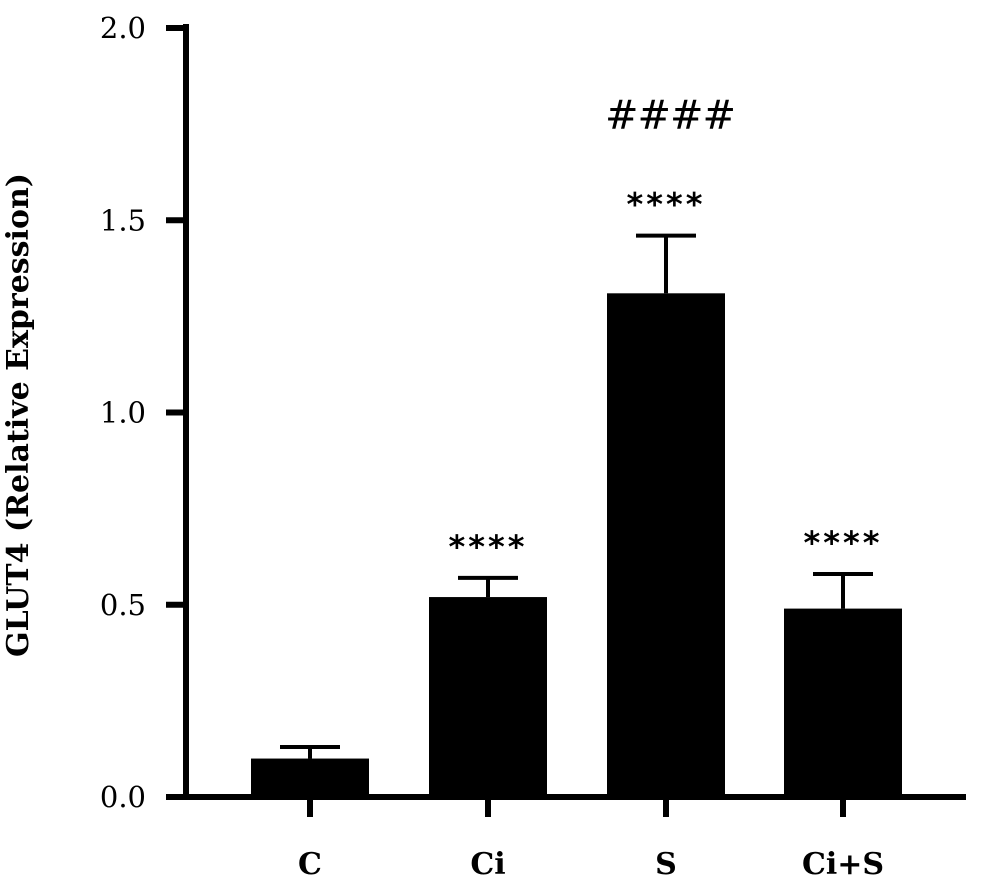 The width and height of the screenshot is (1000, 886). Describe the element at coordinates (666, 864) in the screenshot. I see `x-tick-label: S` at that location.